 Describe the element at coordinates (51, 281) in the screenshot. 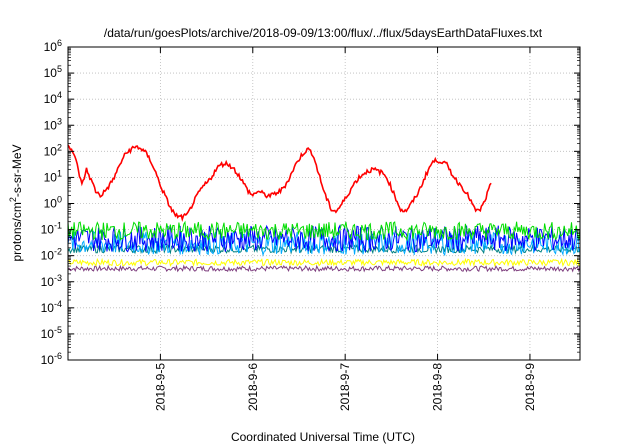

I see `y-tick-label: 10⁻³` at that location.